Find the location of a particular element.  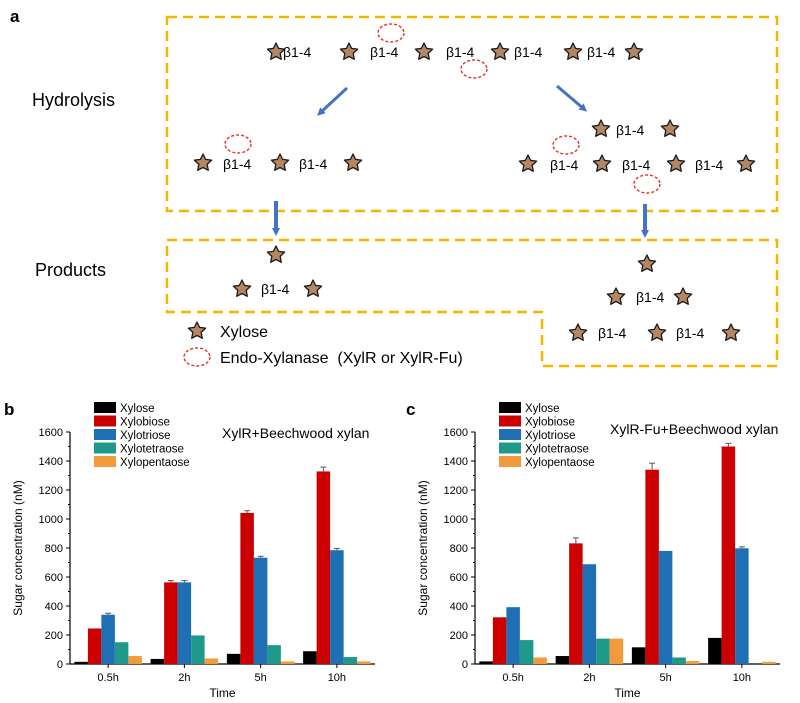

products-left: β1-4 is located at coordinates (277, 271).